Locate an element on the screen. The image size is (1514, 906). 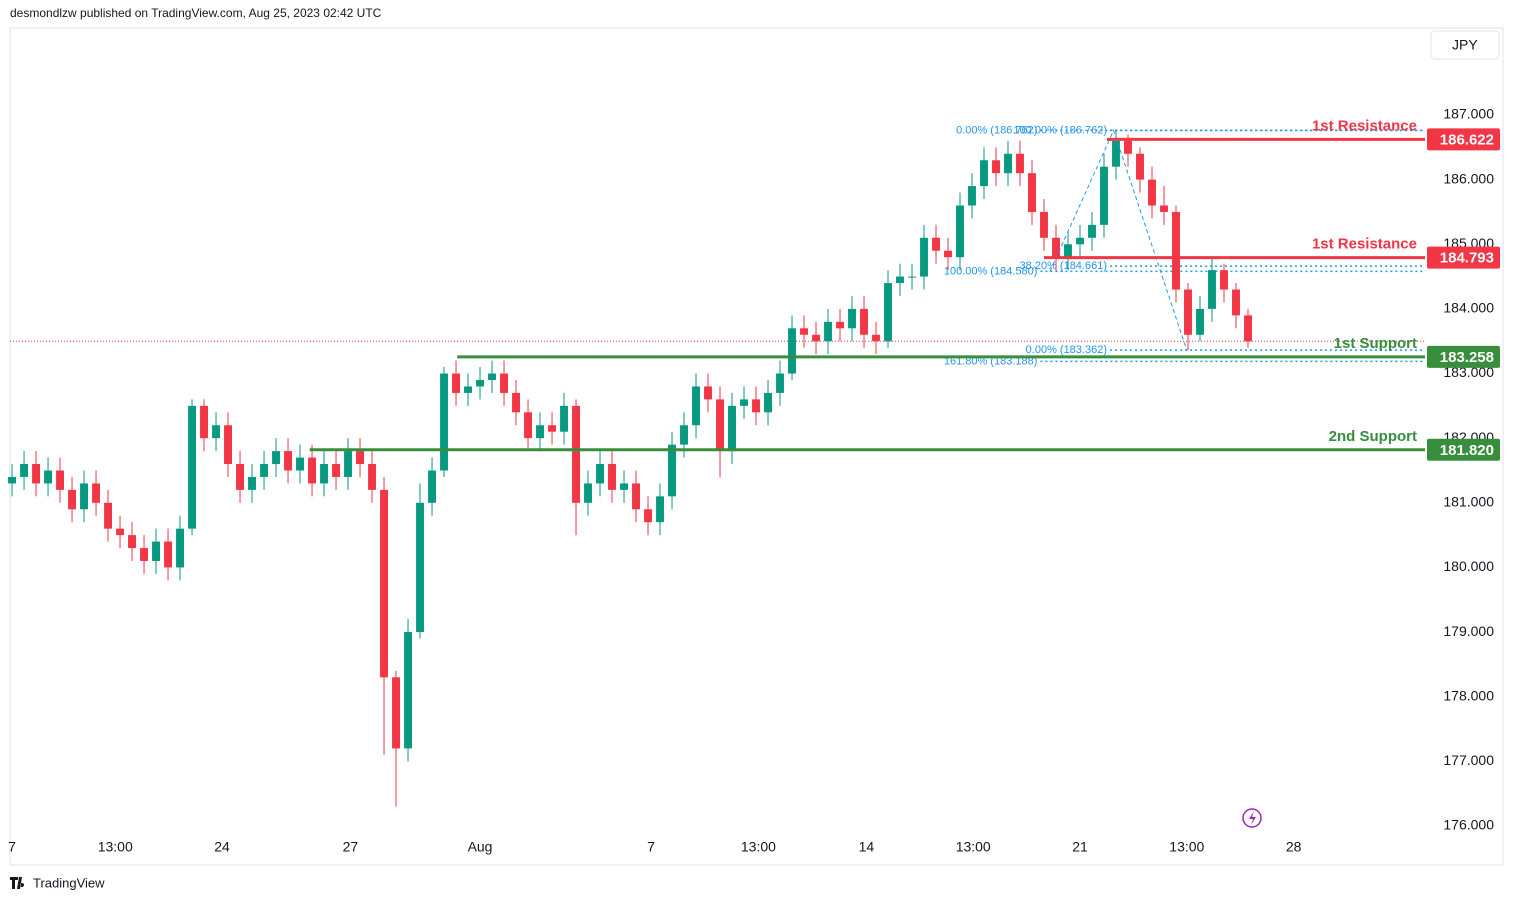
level-price-label: 184.793 is located at coordinates (1467, 258).